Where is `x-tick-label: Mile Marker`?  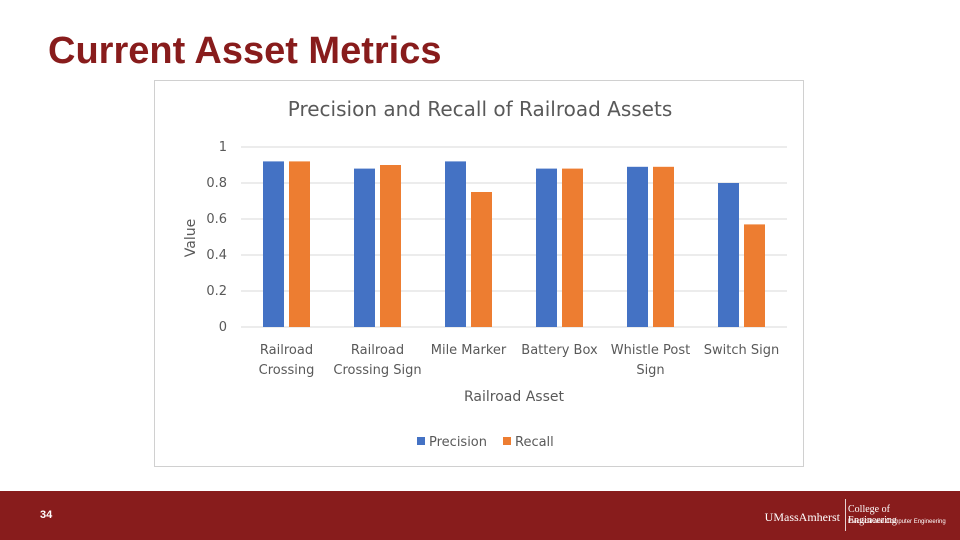 x-tick-label: Mile Marker is located at coordinates (469, 350).